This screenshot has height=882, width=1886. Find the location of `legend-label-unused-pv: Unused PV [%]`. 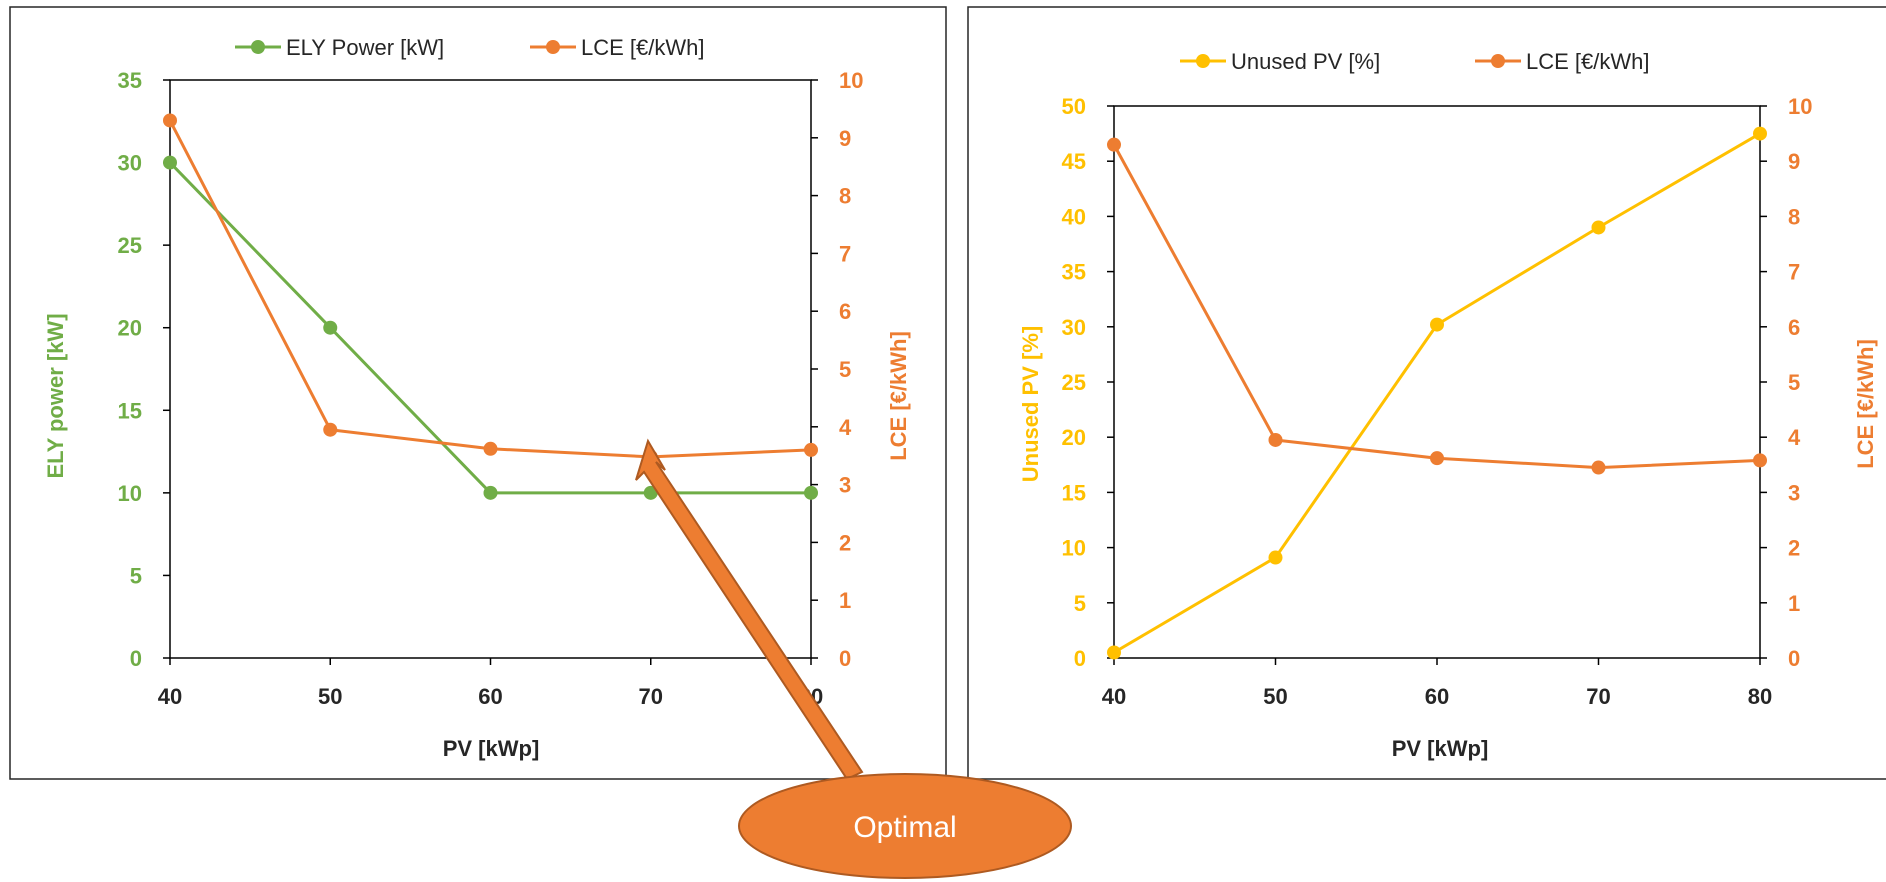

legend-label-unused-pv: Unused PV [%] is located at coordinates (1305, 61).